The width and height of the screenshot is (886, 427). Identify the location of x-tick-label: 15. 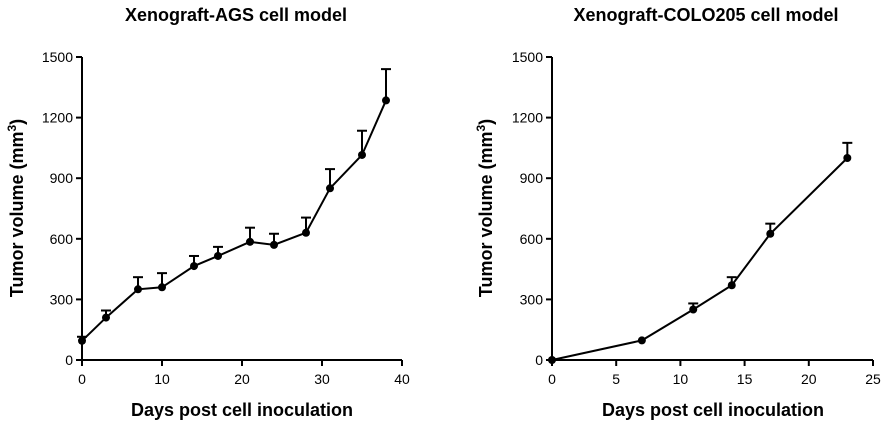
(745, 379).